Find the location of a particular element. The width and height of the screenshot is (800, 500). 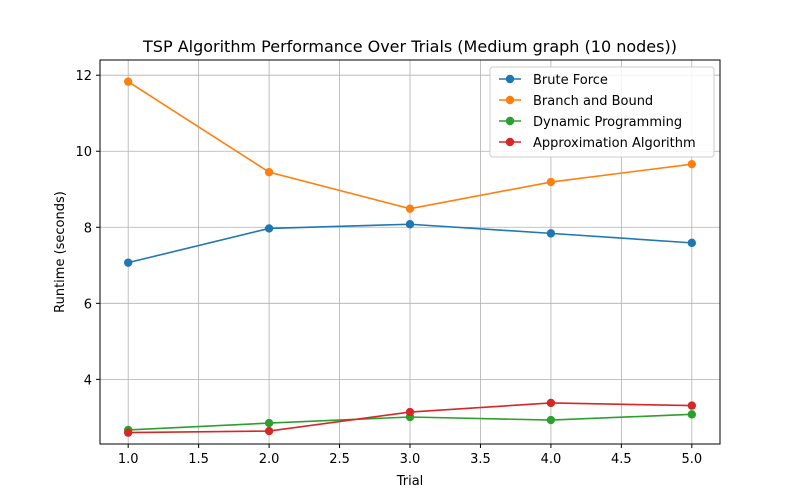

x-tick-label: 1.0 is located at coordinates (128, 459).